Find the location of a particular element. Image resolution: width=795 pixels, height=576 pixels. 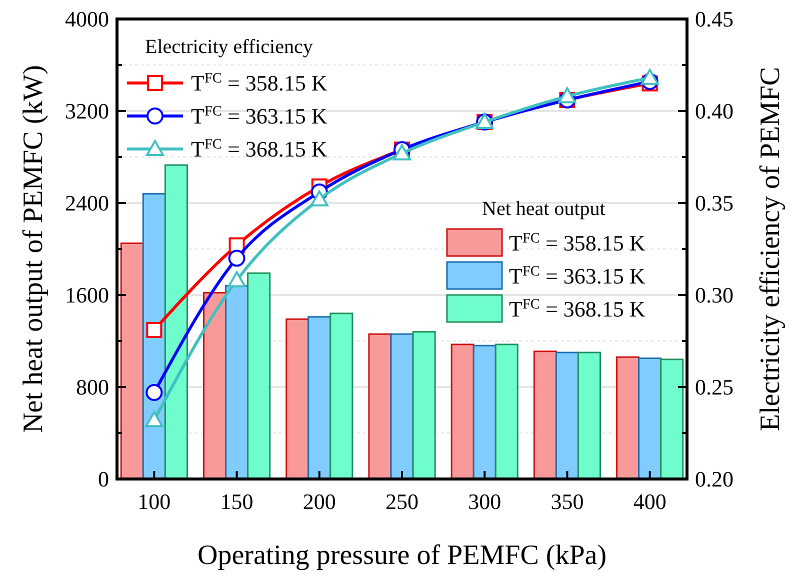

y2-tick-label: 0.20 is located at coordinates (714, 479).